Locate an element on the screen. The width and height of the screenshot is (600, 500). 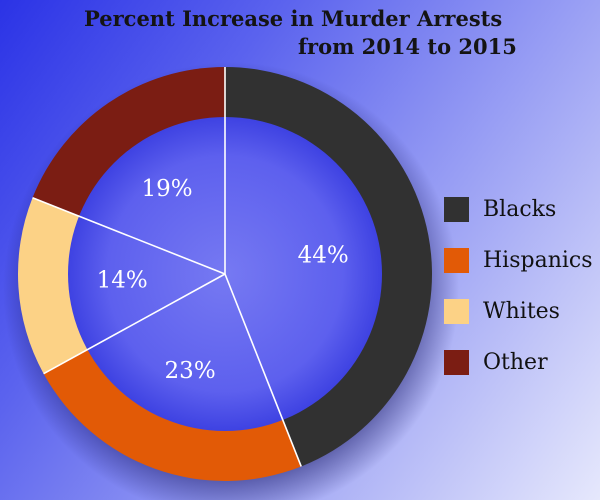
slice-label-blacks: 44% is located at coordinates (323, 255).